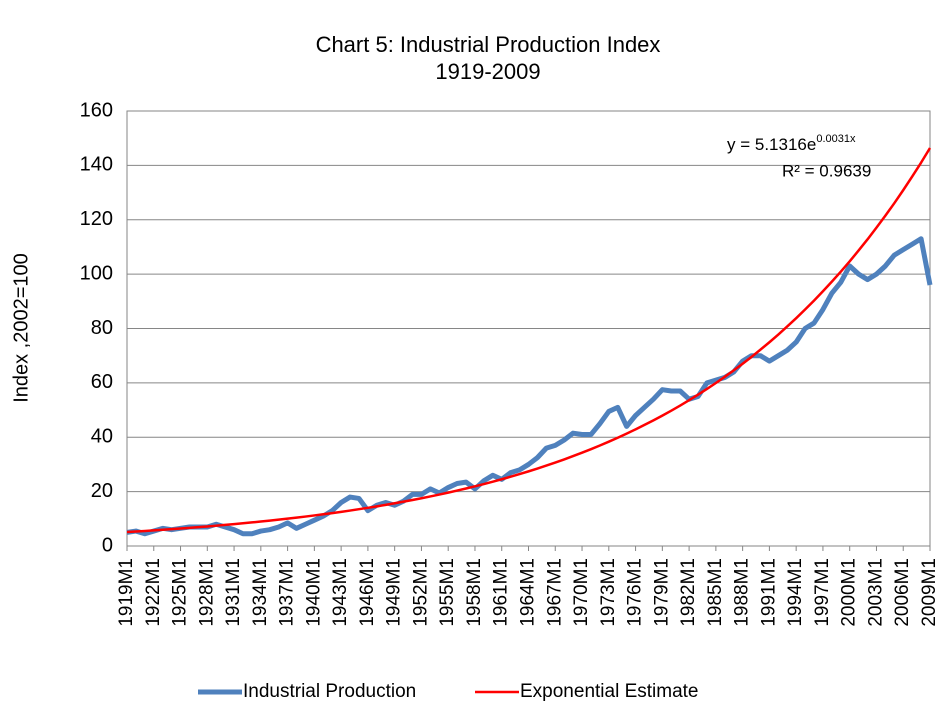  What do you see at coordinates (153, 592) in the screenshot?
I see `x-tick-label: 1922M1` at bounding box center [153, 592].